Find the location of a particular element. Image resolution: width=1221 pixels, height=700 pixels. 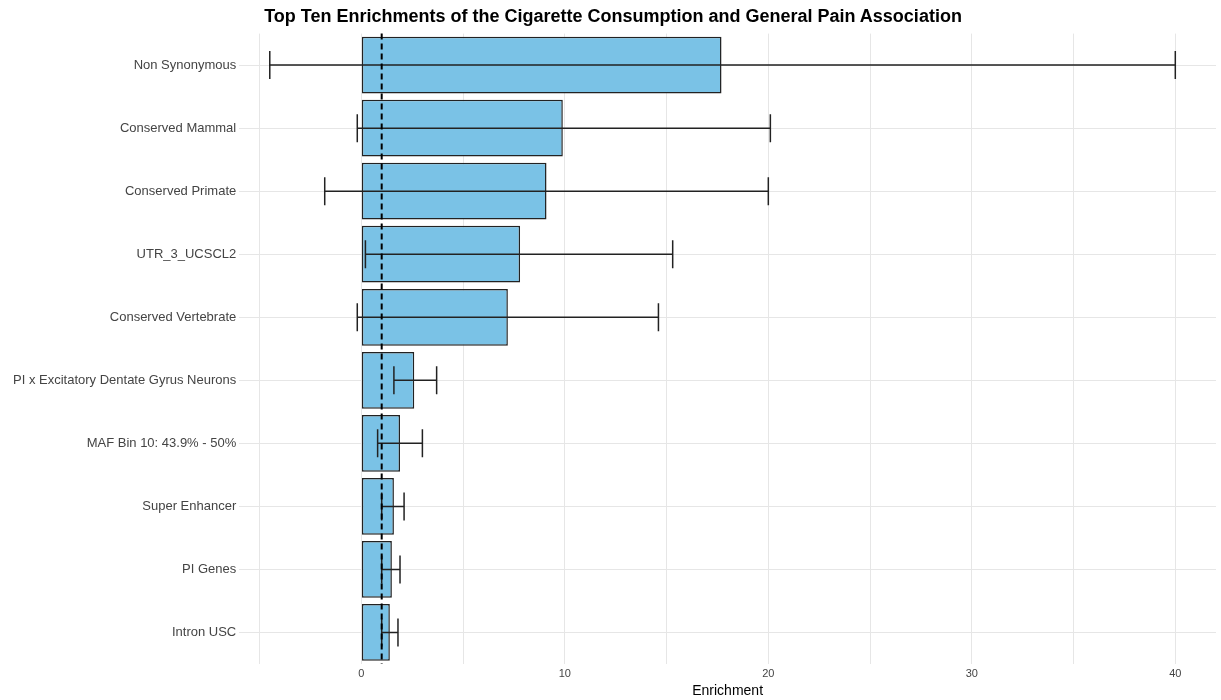

y-tick-label: Conserved Vertebrate is located at coordinates (173, 316).